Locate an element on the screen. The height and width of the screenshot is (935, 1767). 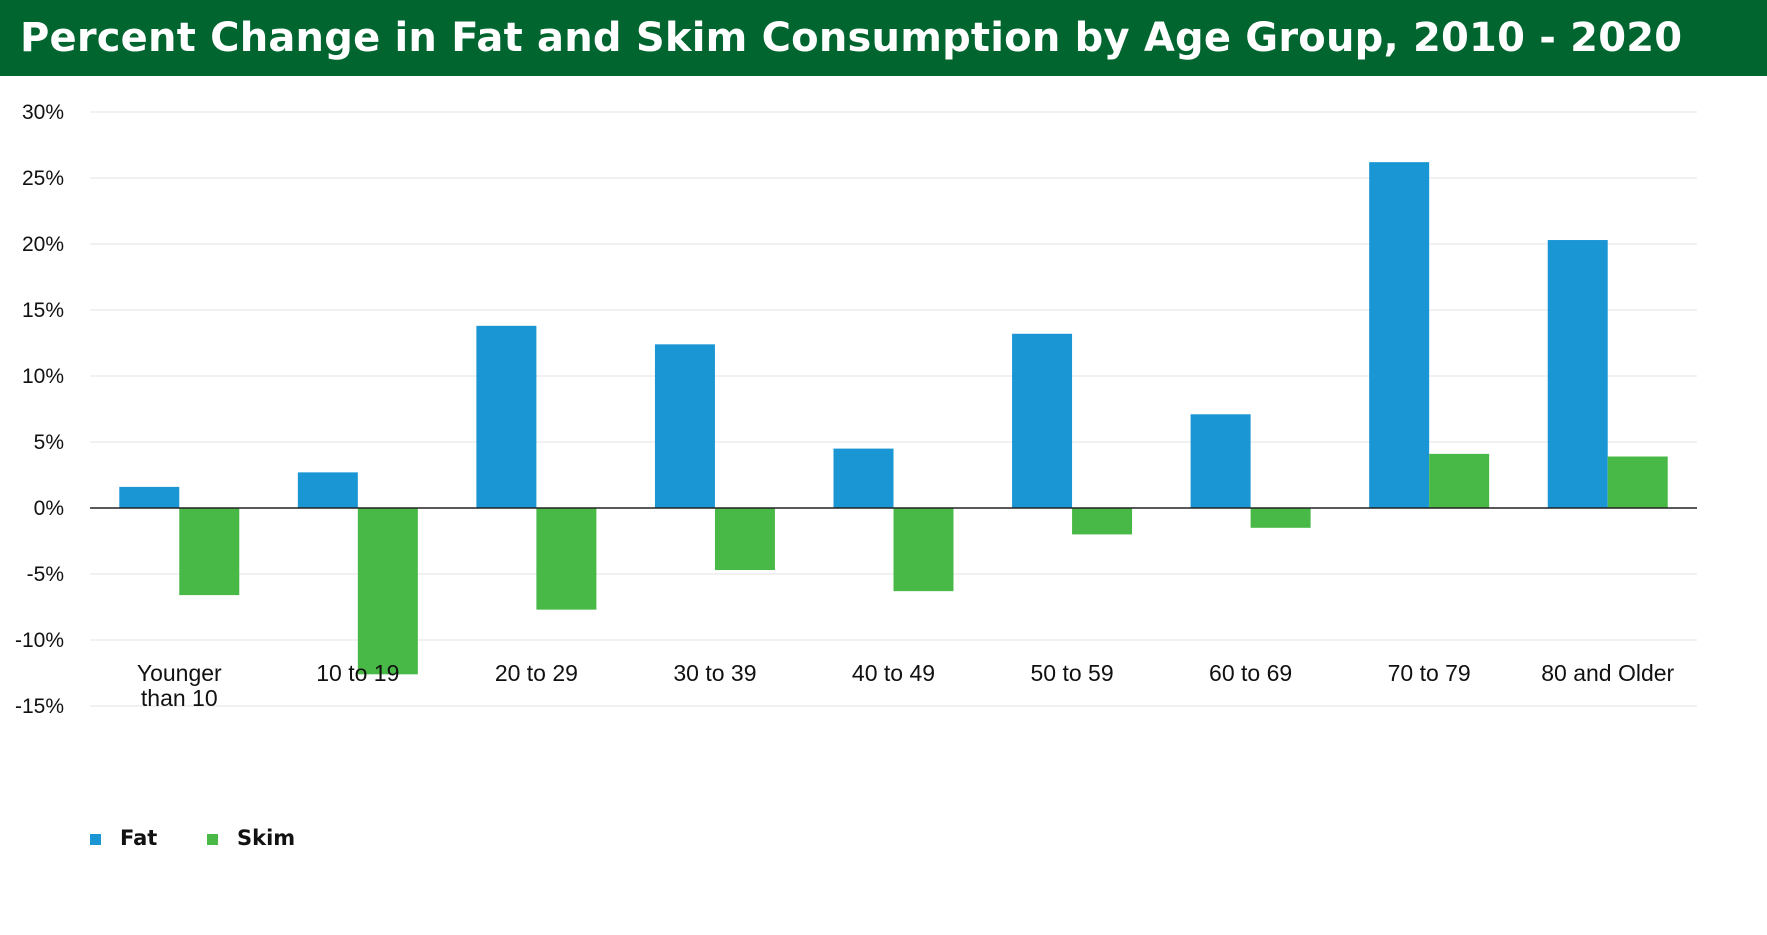
category-label: 20 to 29 is located at coordinates (536, 673).